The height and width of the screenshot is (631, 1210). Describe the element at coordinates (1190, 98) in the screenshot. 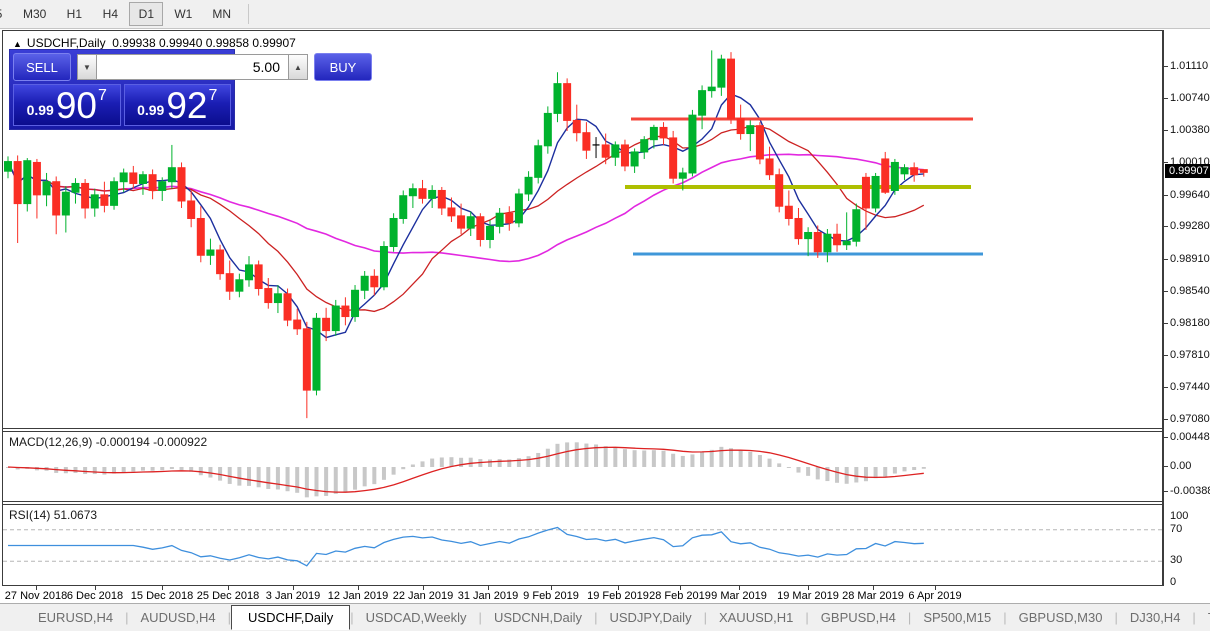

I see `price-axis-label: 1.00740` at that location.